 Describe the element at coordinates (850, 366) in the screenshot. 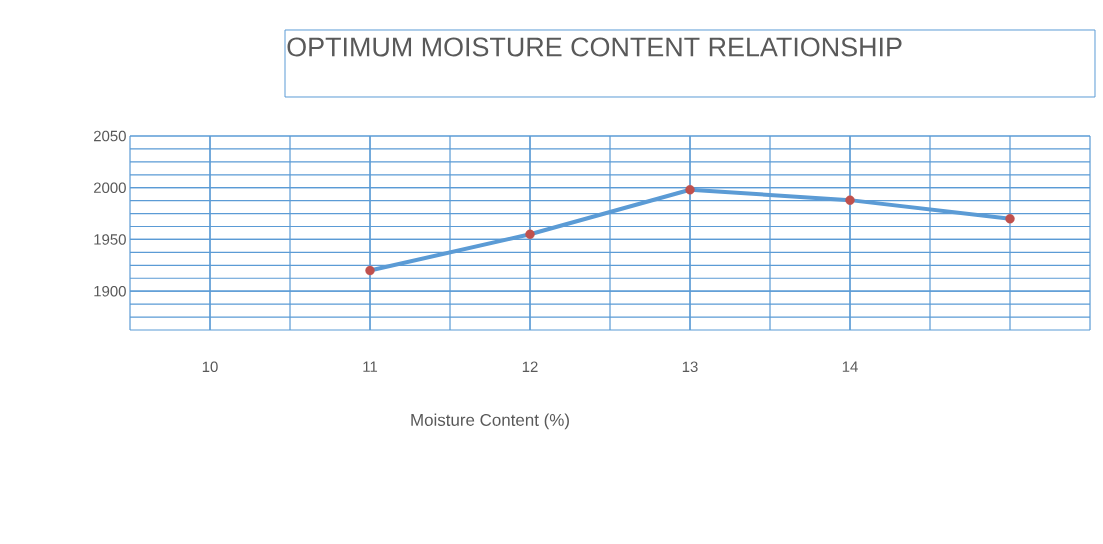

I see `x-tick-label: 14` at that location.